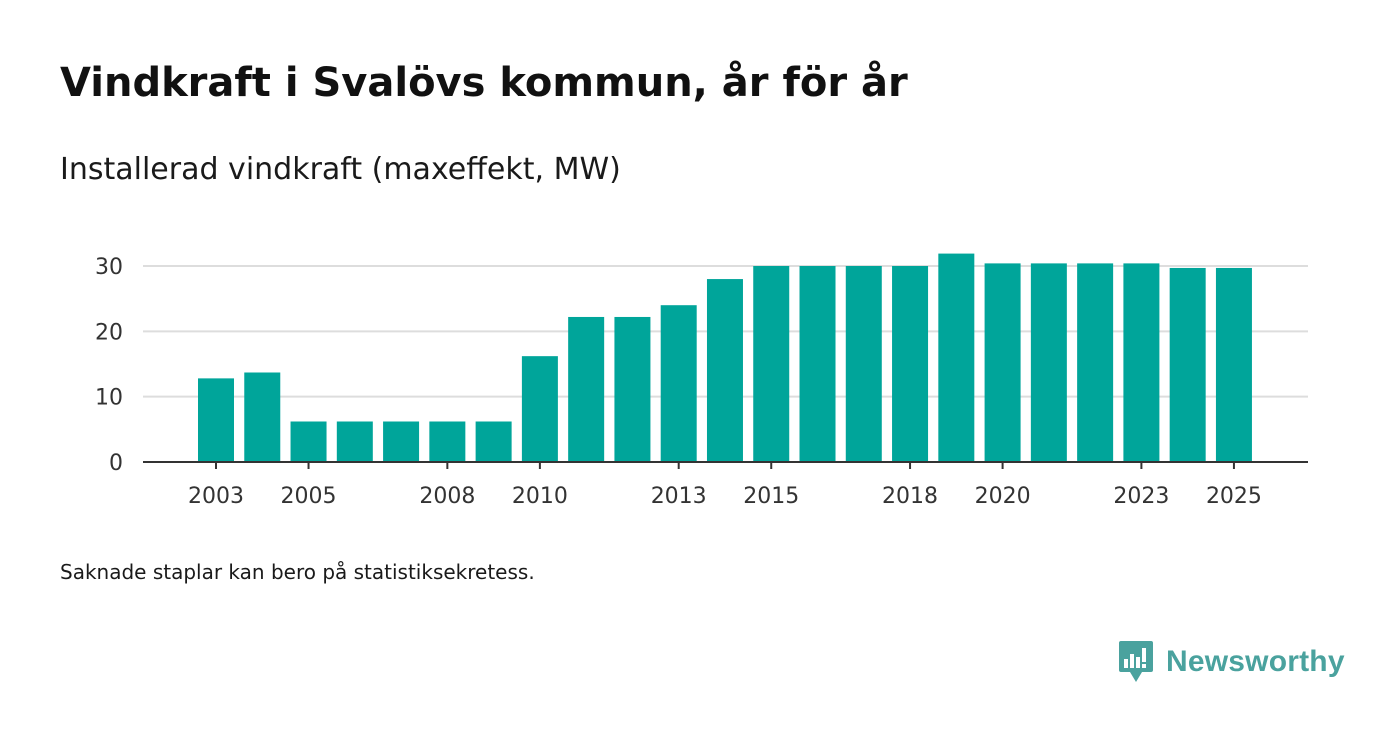 This screenshot has width=1400, height=745. What do you see at coordinates (910, 496) in the screenshot?
I see `x-tick-label-2018: 2018` at bounding box center [910, 496].